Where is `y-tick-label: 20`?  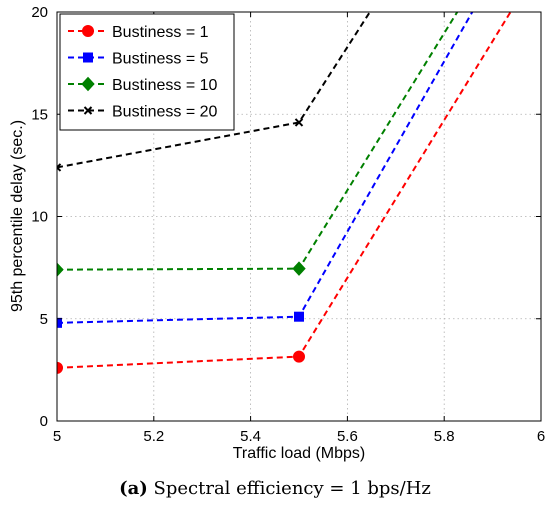 y-tick-label: 20 is located at coordinates (39, 12).